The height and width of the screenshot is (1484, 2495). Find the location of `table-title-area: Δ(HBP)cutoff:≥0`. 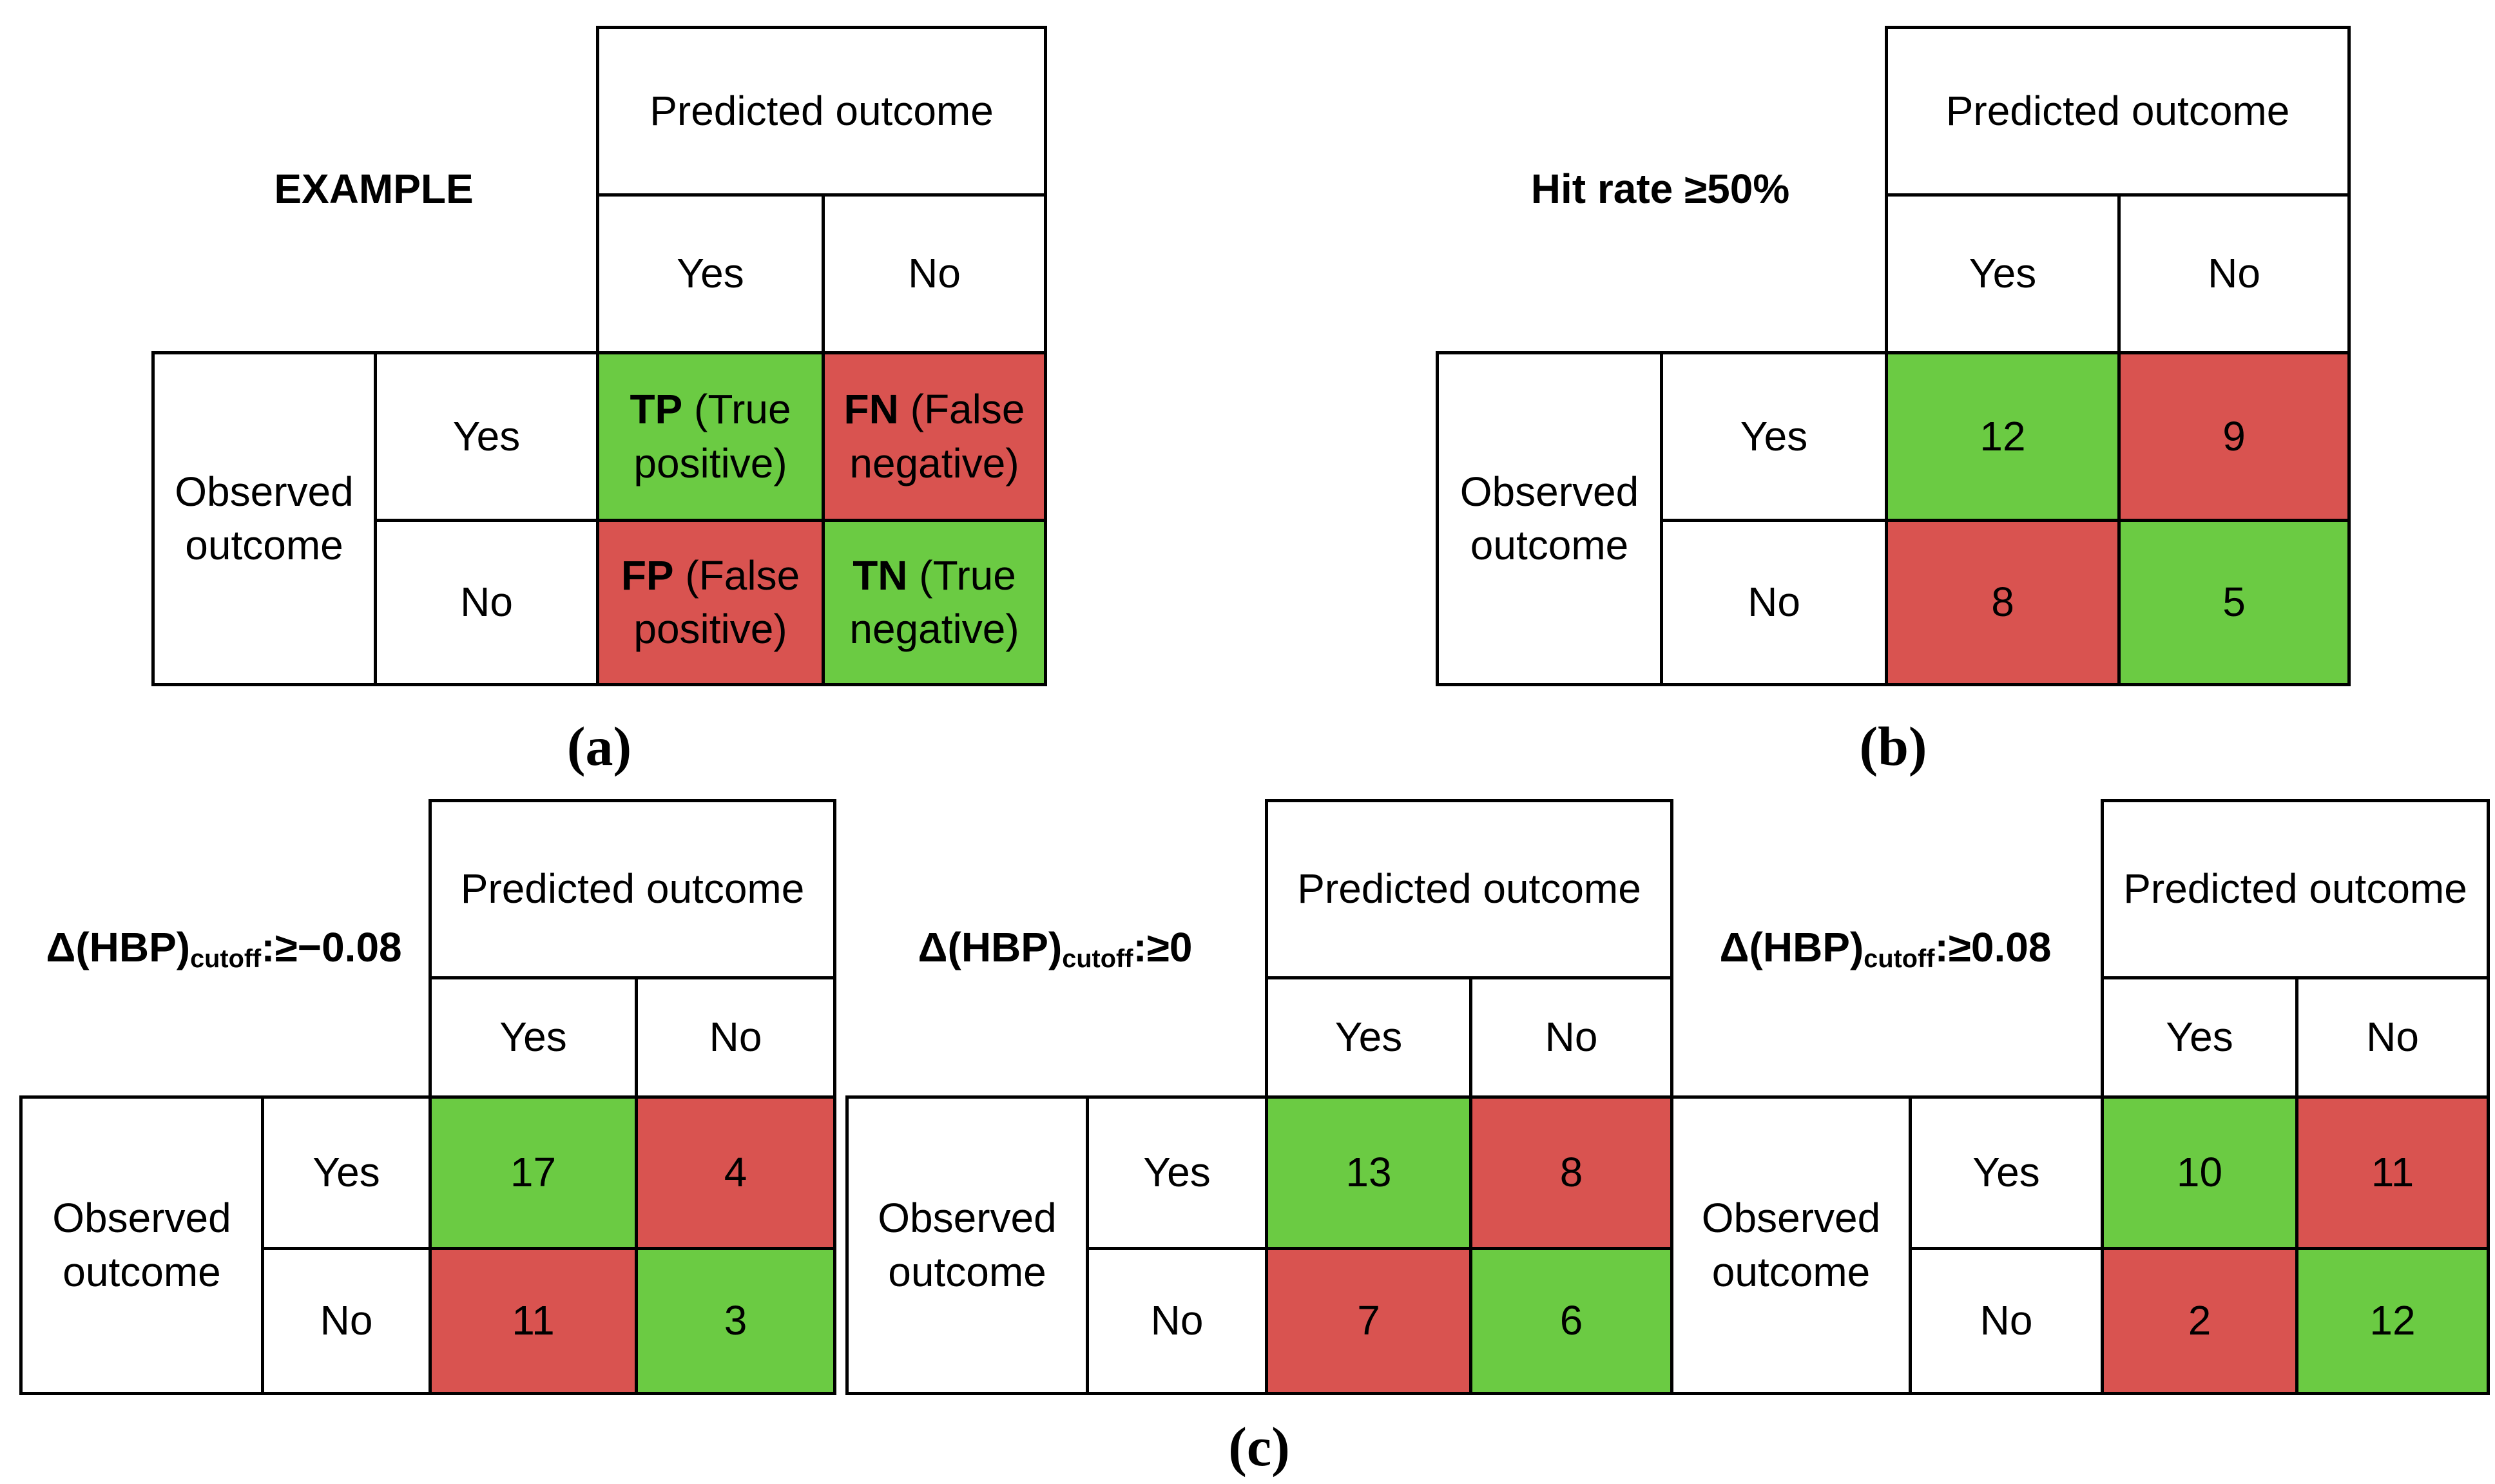

table-title-area: Δ(HBP)cutoff:≥0 is located at coordinates (1055, 947).